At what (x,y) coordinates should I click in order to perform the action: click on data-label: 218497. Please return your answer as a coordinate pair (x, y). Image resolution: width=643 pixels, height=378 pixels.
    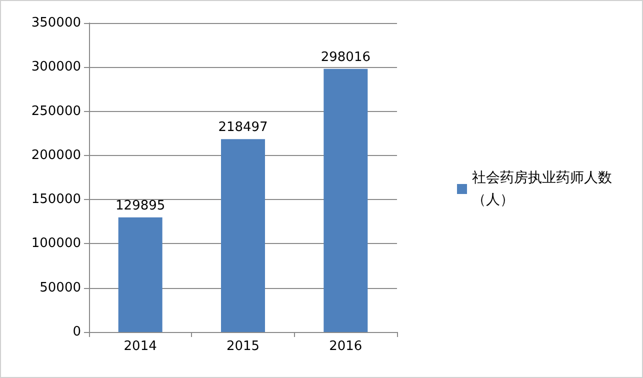
    Looking at the image, I should click on (243, 128).